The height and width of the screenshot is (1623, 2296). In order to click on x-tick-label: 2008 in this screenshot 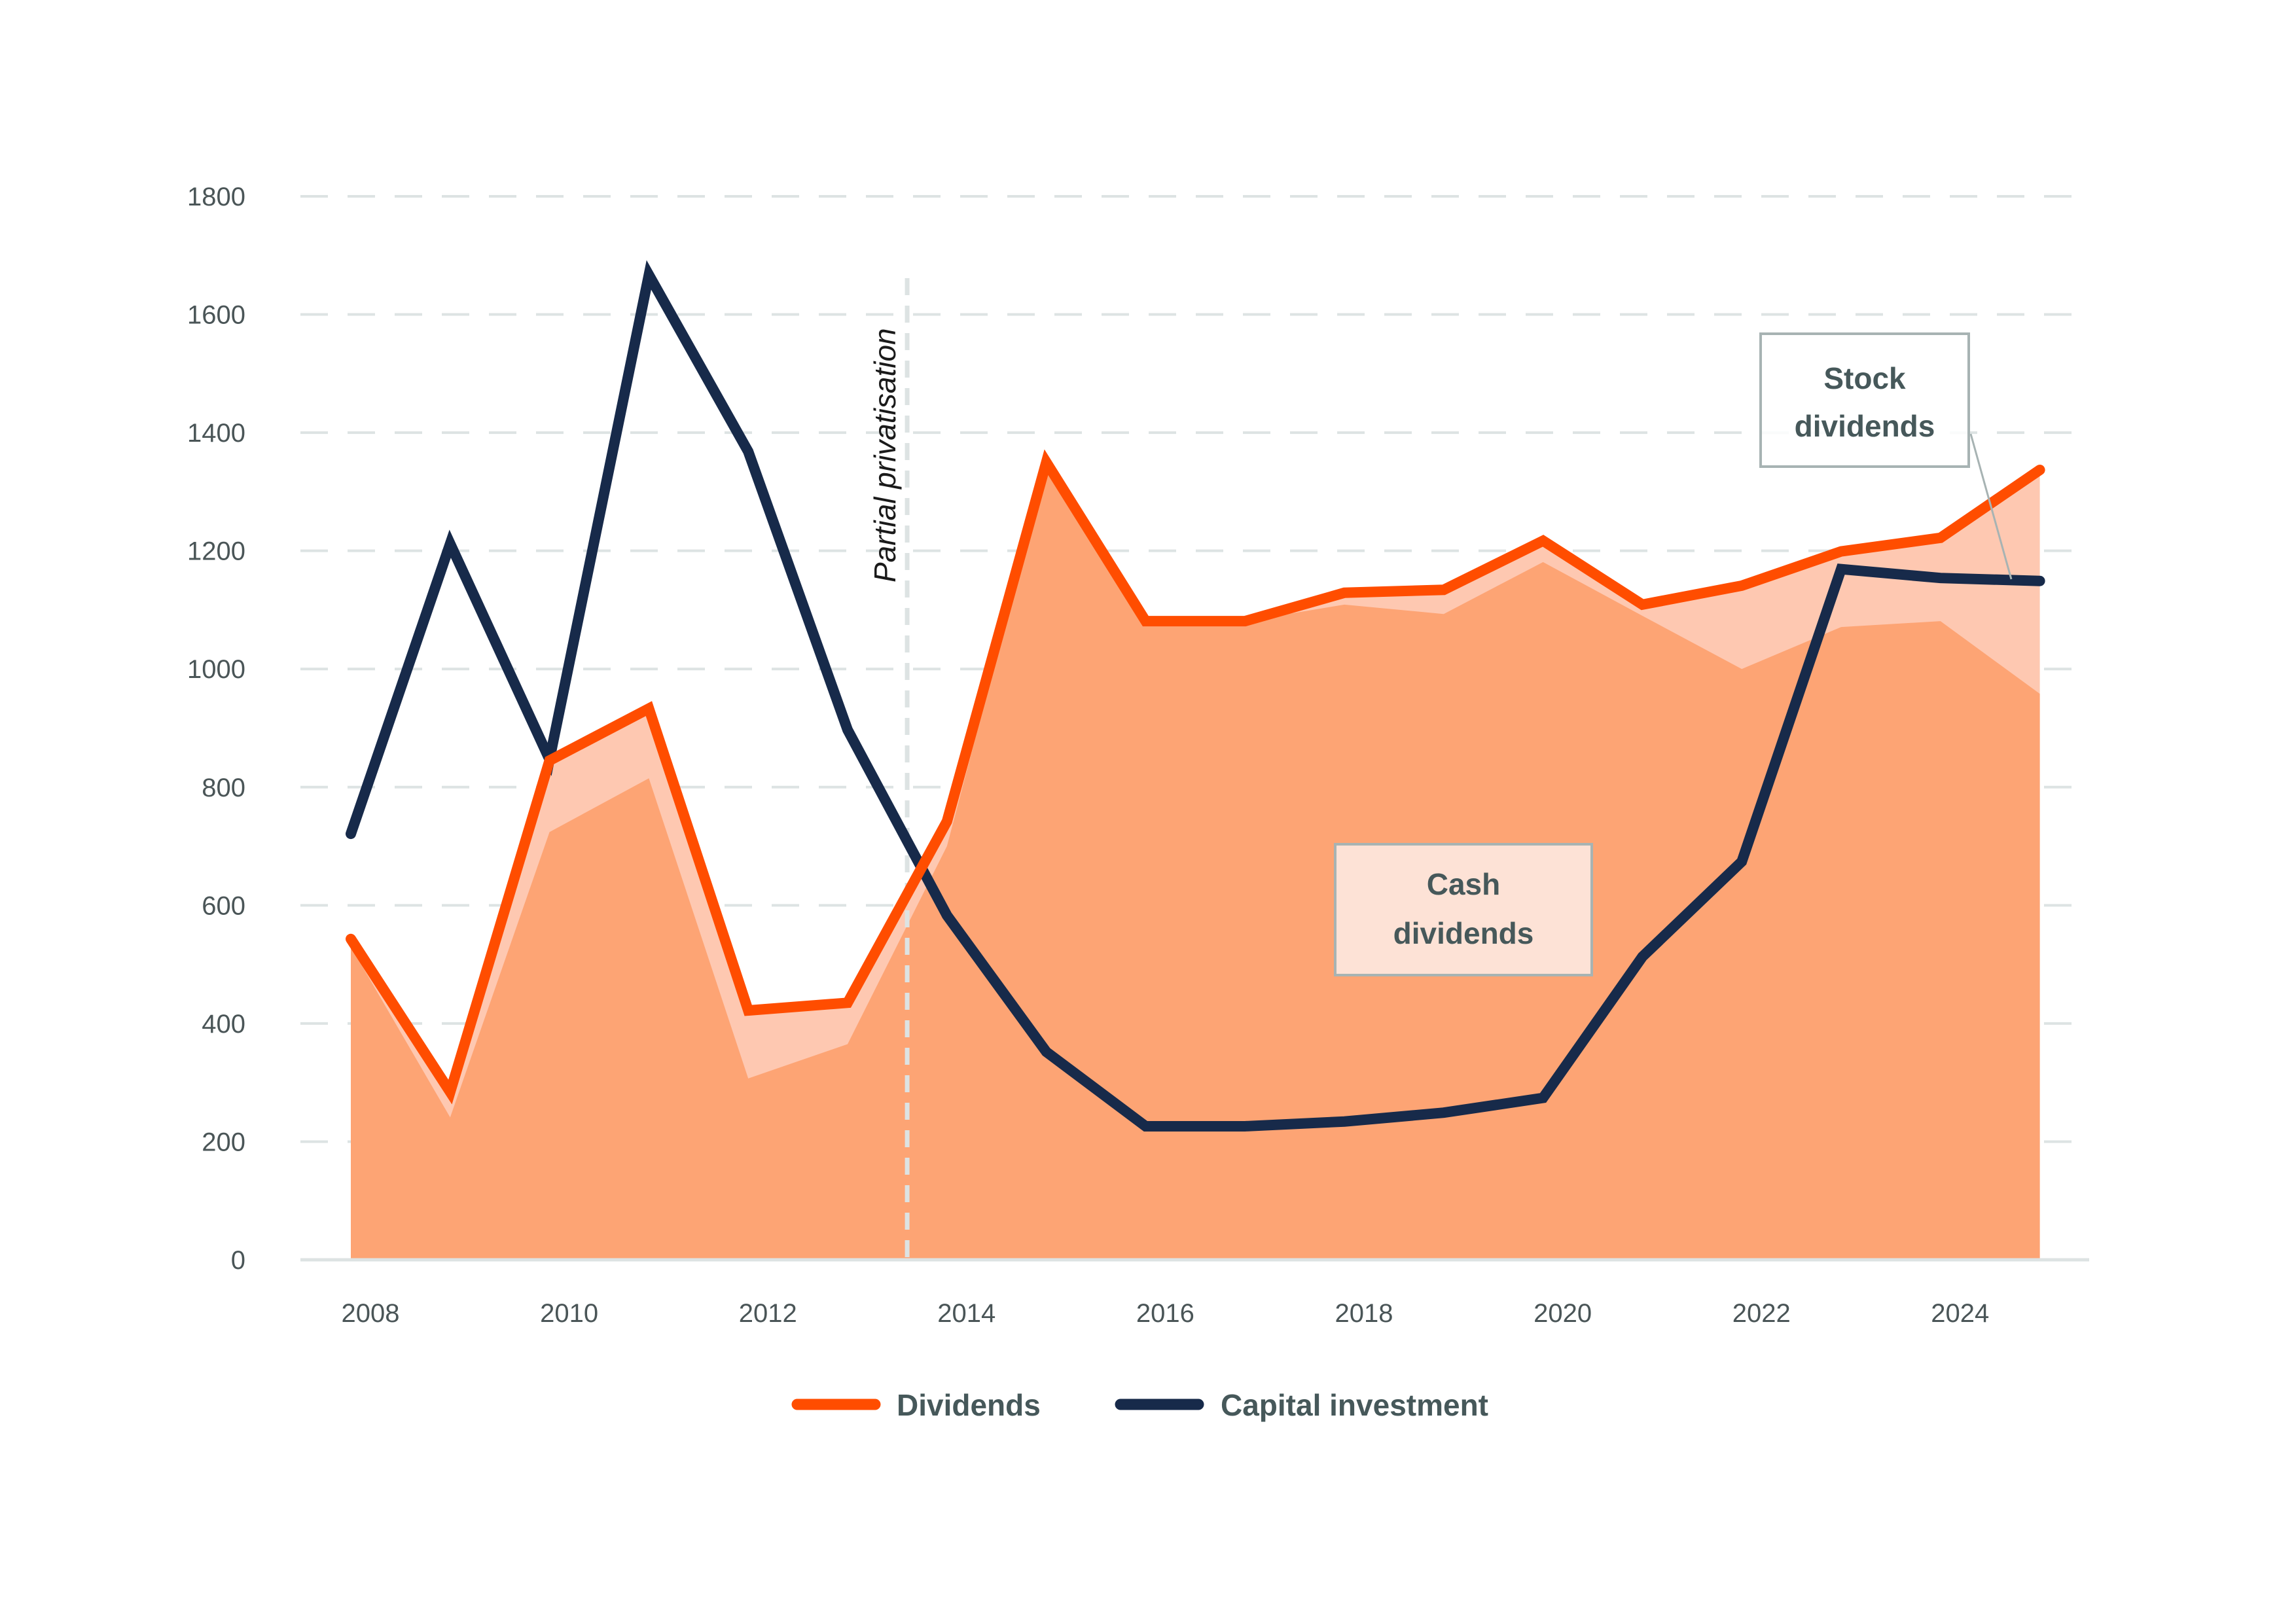, I will do `click(371, 1313)`.